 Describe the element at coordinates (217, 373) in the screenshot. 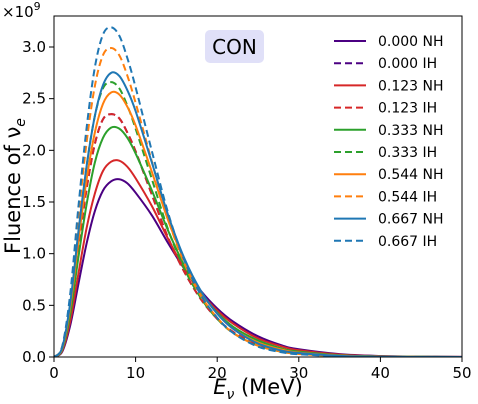

I see `x-tick-label: 20` at that location.